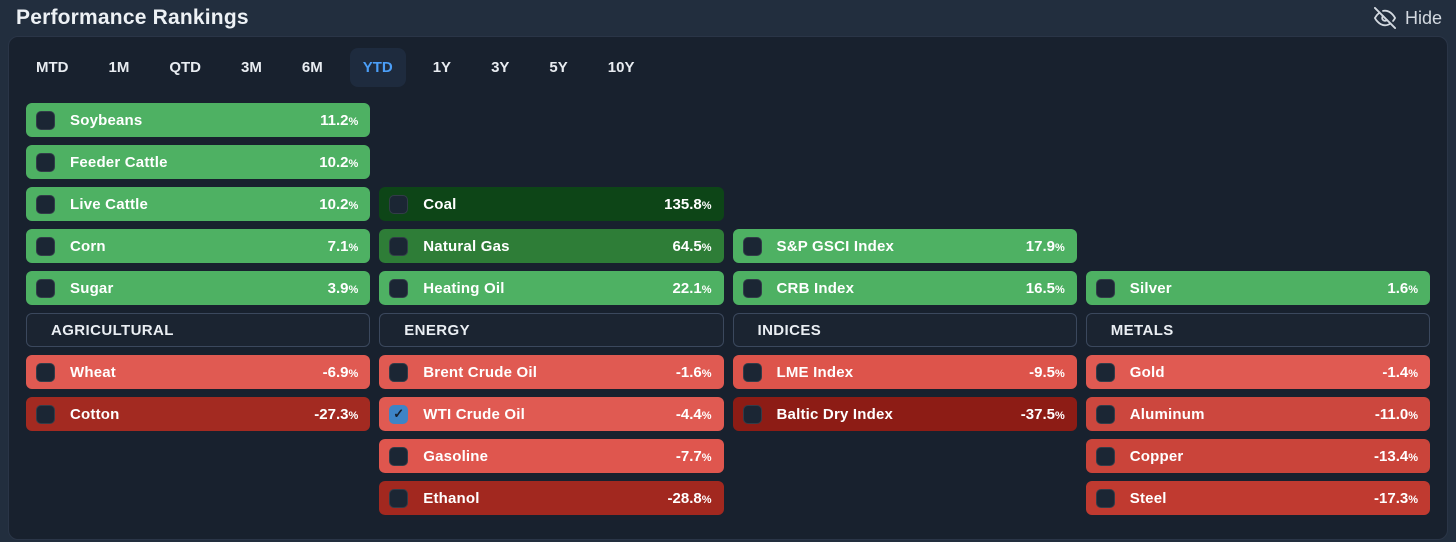 The width and height of the screenshot is (1456, 542). What do you see at coordinates (464, 288) in the screenshot?
I see `item-name: Heating Oil` at bounding box center [464, 288].